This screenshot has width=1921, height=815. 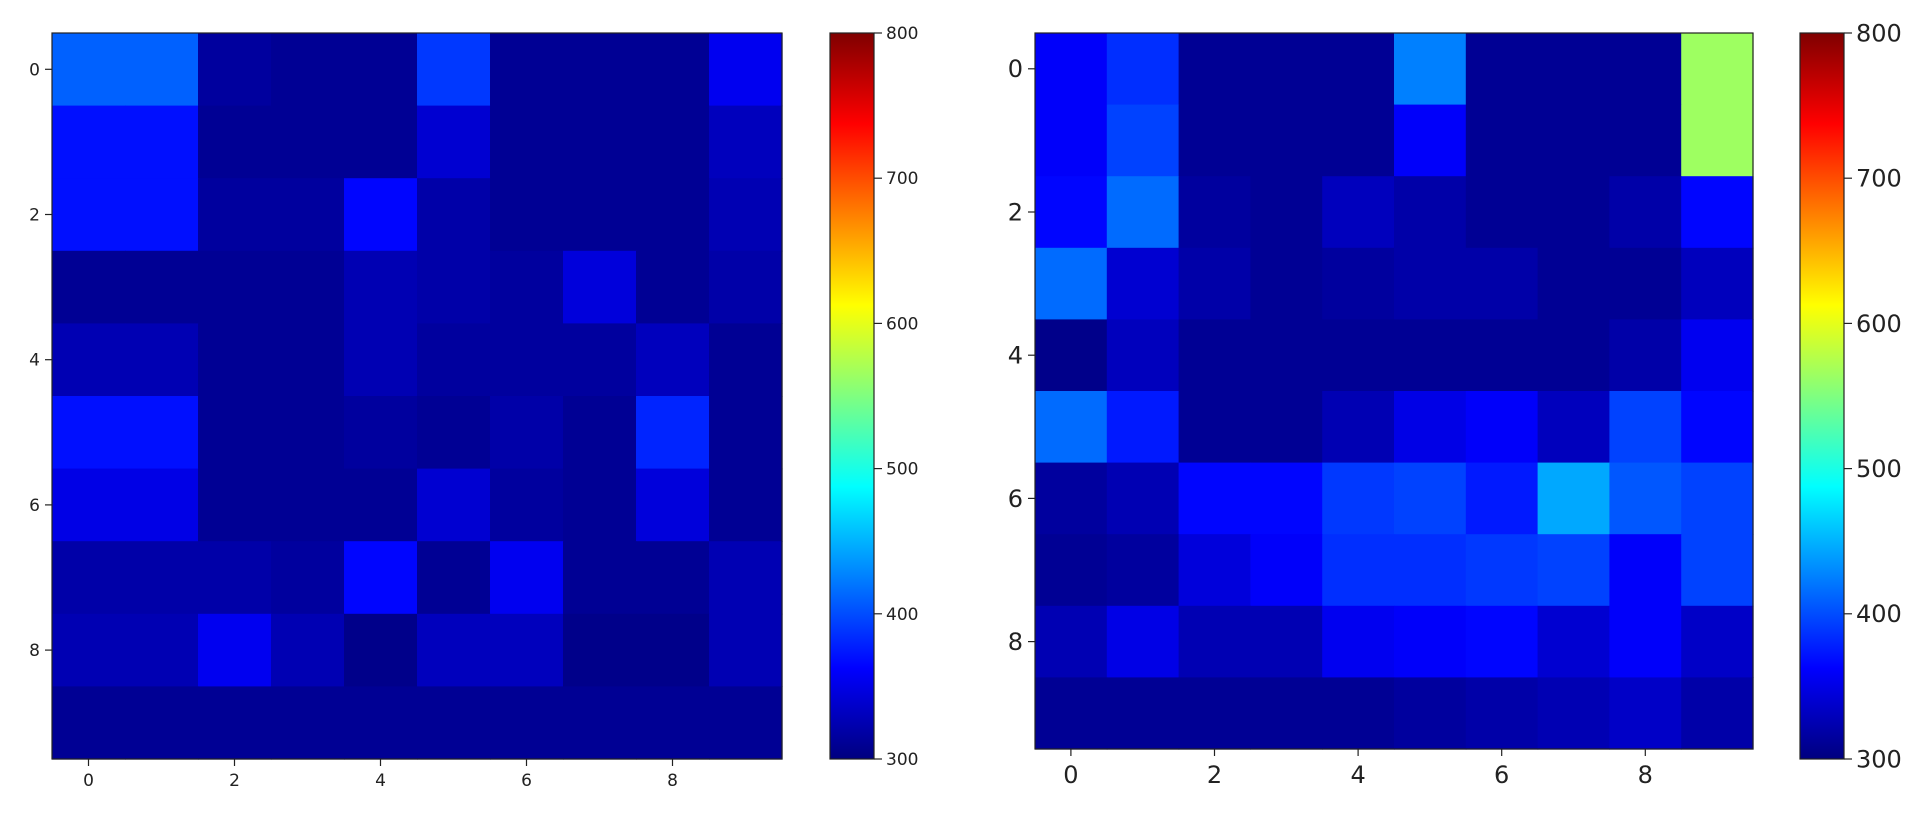 I want to click on colorbar-tick-label: 400, so click(x=902, y=615).